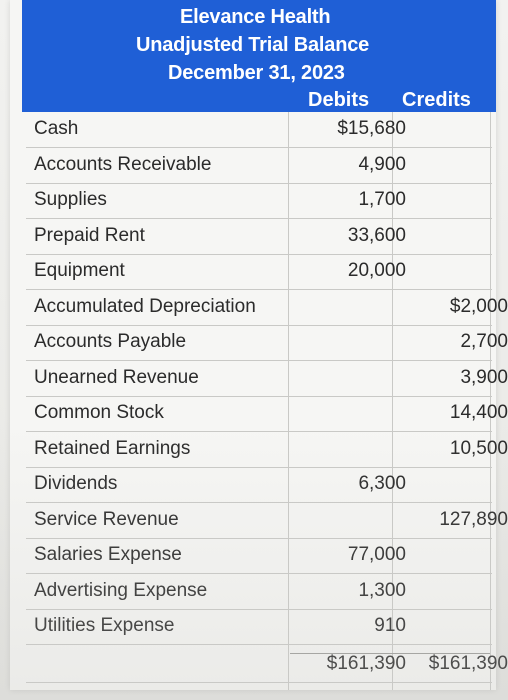 This screenshot has width=508, height=700. What do you see at coordinates (256, 73) in the screenshot?
I see `report-date: December 31, 2023` at bounding box center [256, 73].